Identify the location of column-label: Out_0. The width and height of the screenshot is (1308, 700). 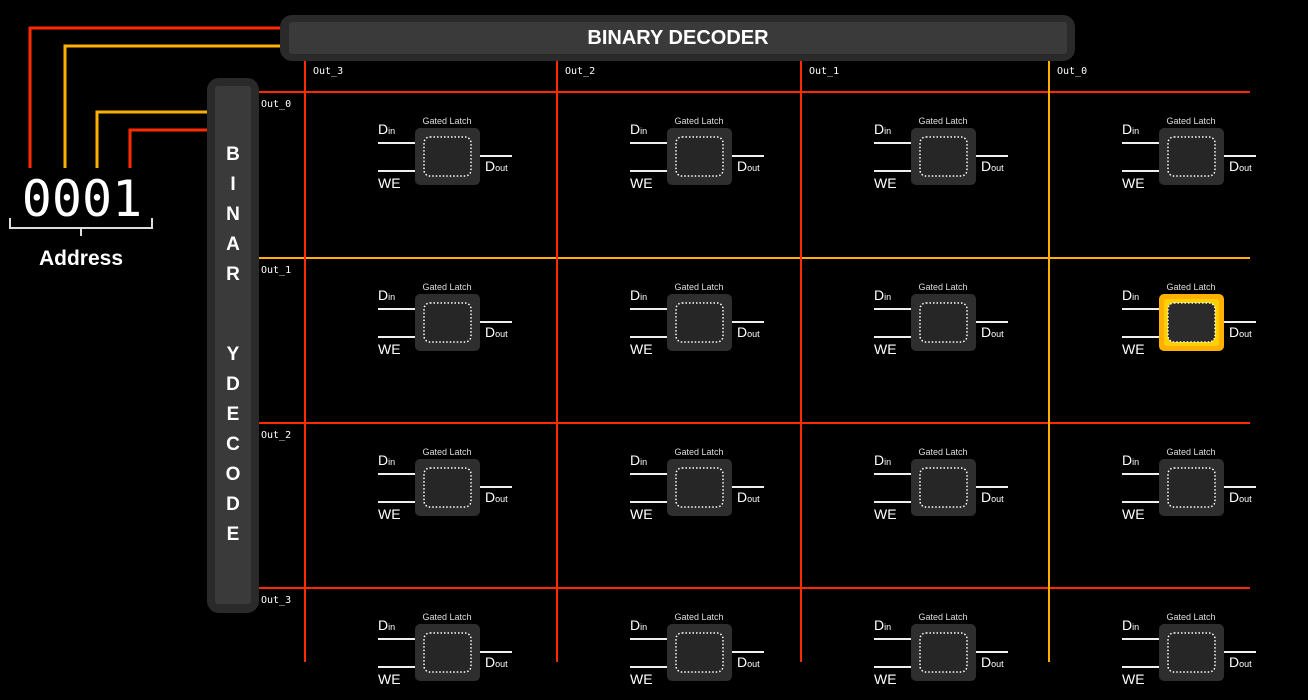
(1072, 71).